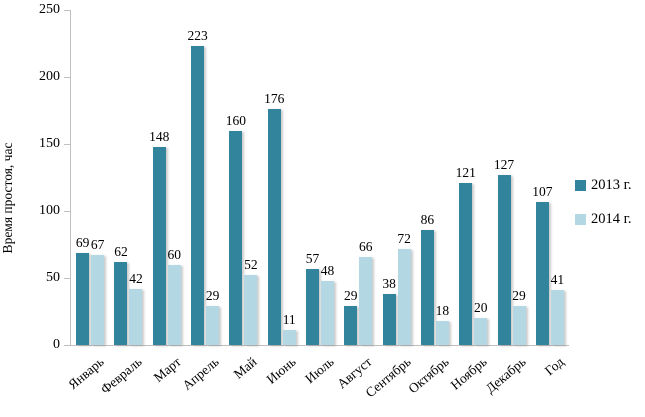  What do you see at coordinates (274, 99) in the screenshot?
I see `bar-value-label: 176` at bounding box center [274, 99].